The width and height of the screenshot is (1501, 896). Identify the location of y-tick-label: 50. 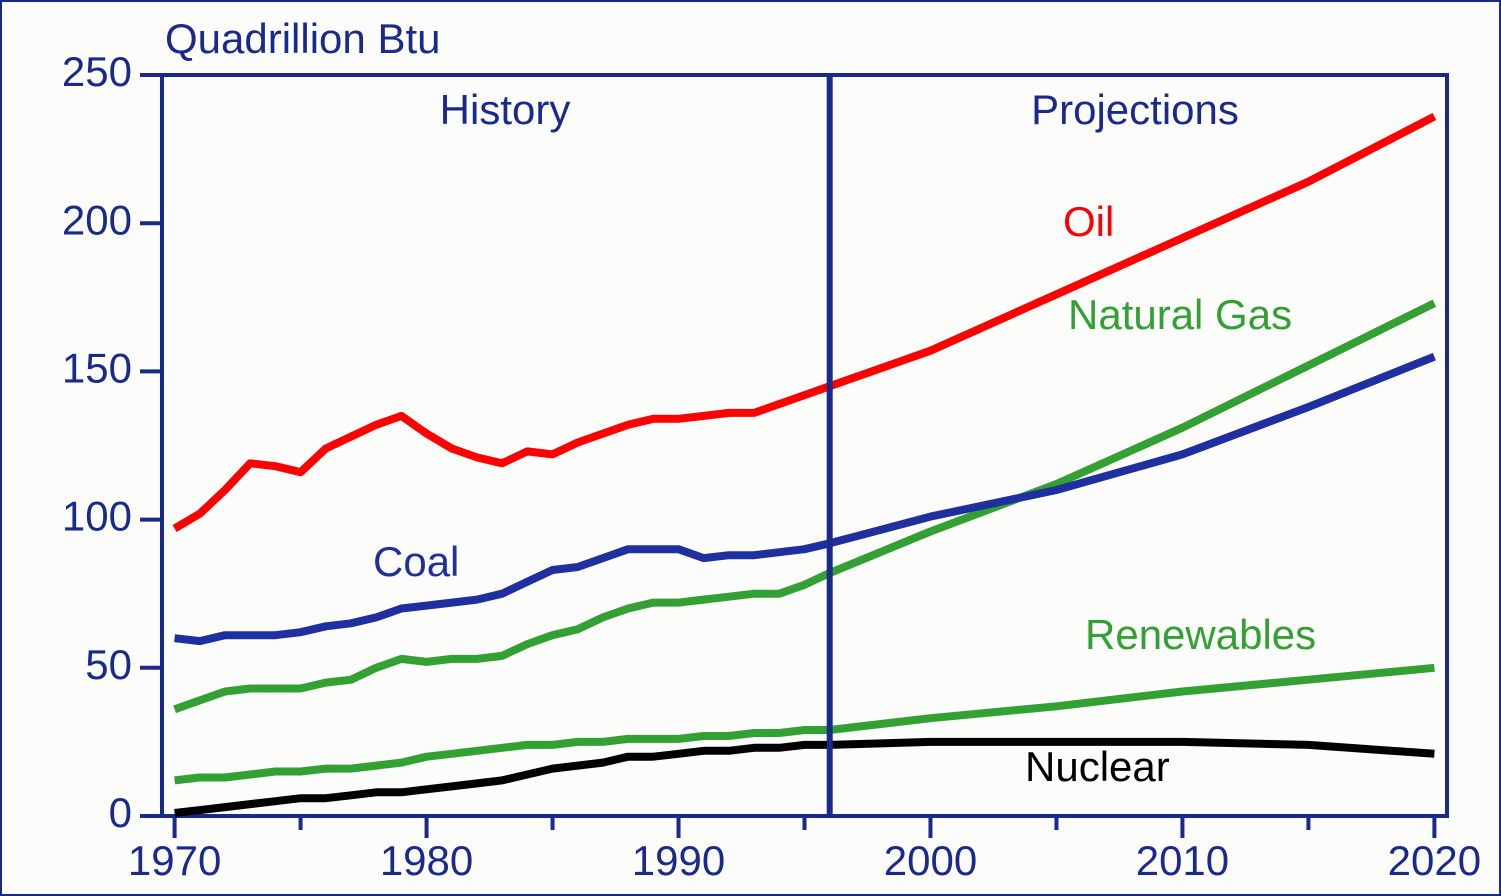
(108, 664).